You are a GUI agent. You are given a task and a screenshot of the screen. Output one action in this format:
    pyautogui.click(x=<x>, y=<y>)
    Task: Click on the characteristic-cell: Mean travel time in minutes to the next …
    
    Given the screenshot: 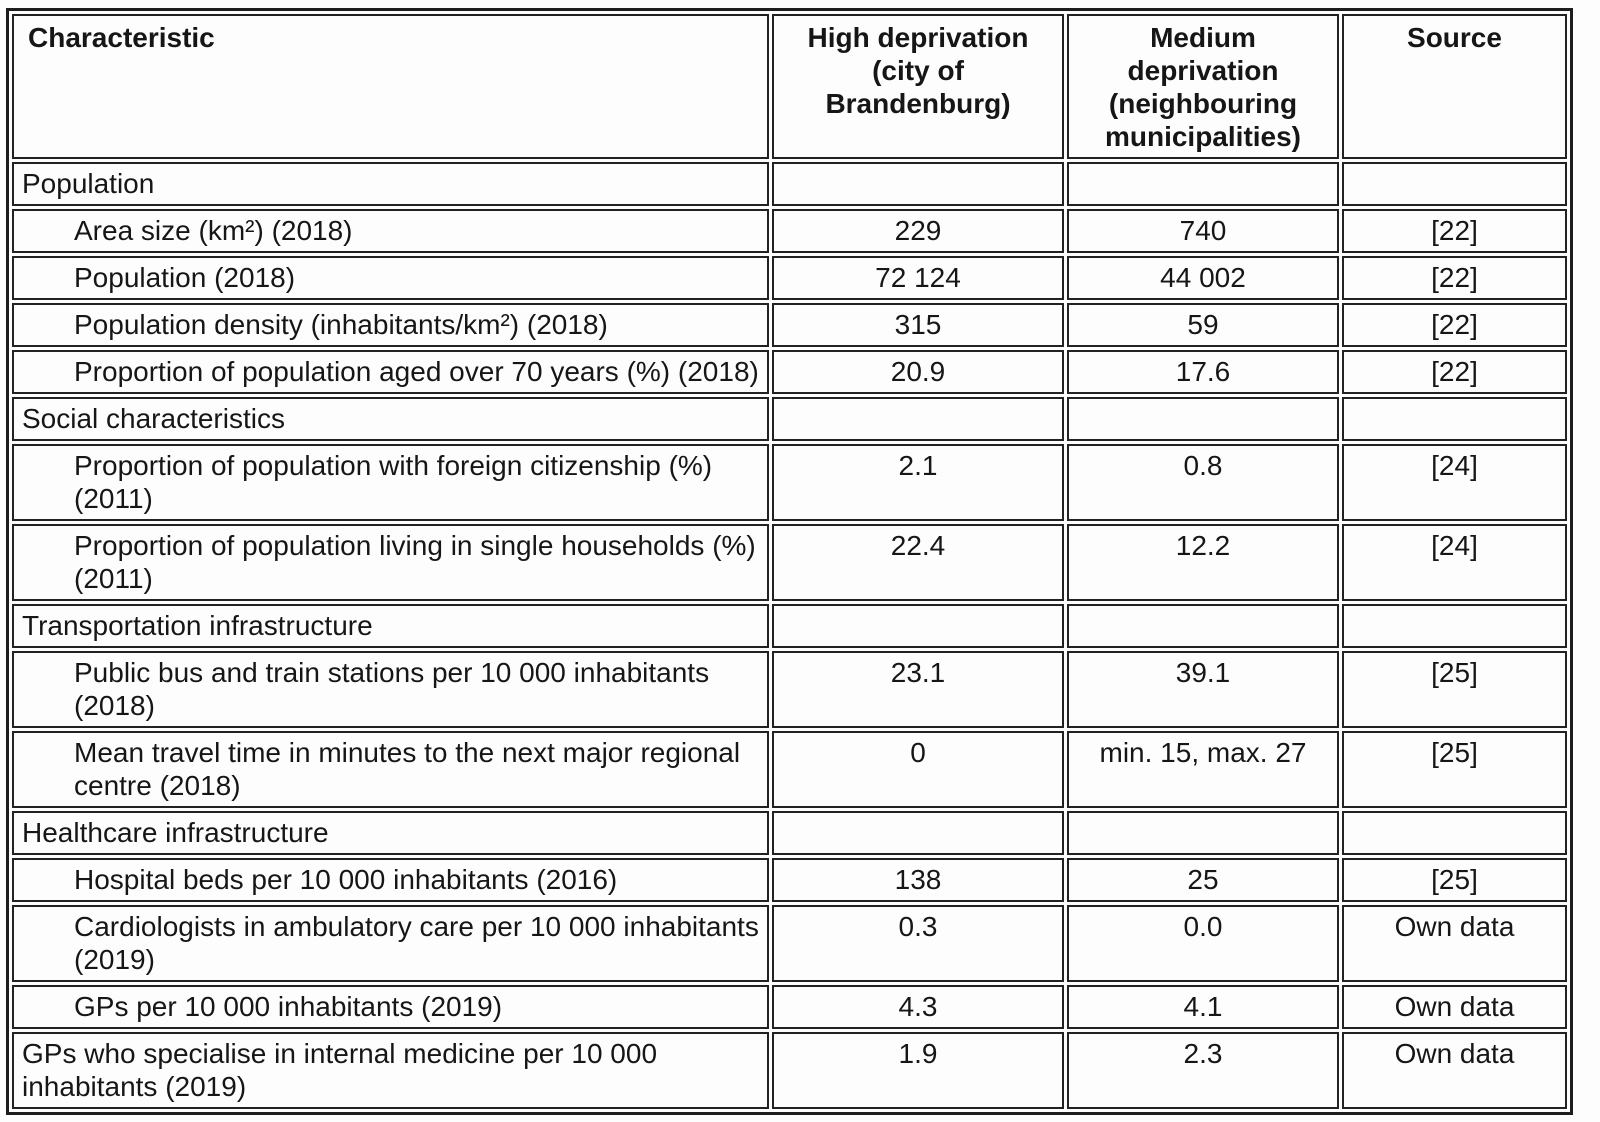 What is the action you would take?
    pyautogui.click(x=390, y=769)
    